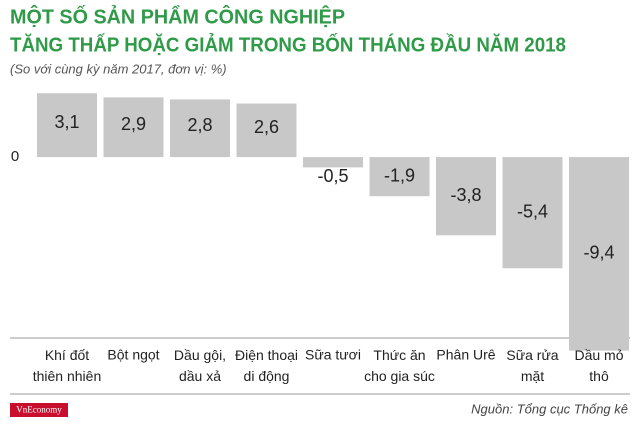 This screenshot has width=640, height=426. What do you see at coordinates (177, 16) in the screenshot?
I see `chart-title: MỘT SỐ SẢN PHẨM CÔNG NGHIỆP` at bounding box center [177, 16].